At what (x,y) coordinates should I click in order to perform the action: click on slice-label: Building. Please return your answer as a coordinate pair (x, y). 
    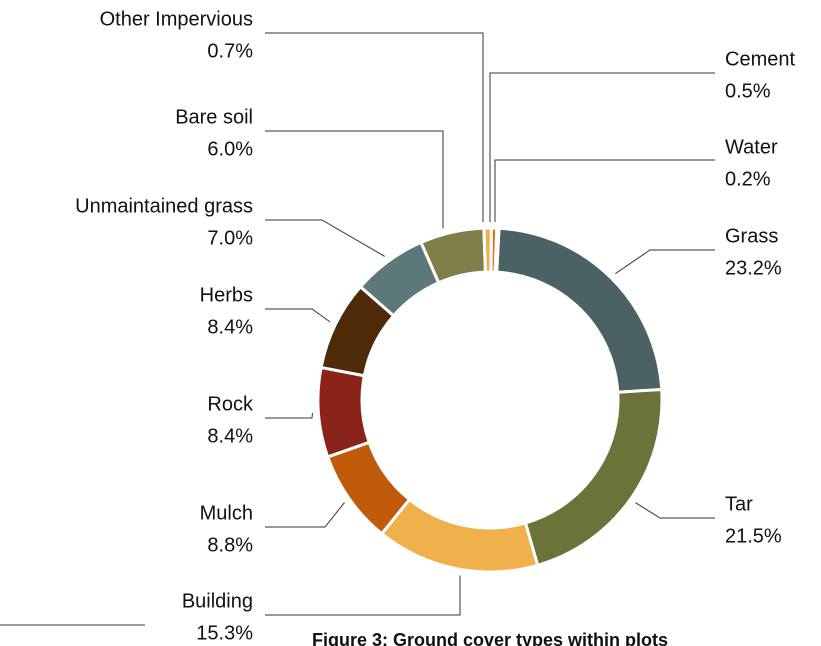
    Looking at the image, I should click on (217, 601).